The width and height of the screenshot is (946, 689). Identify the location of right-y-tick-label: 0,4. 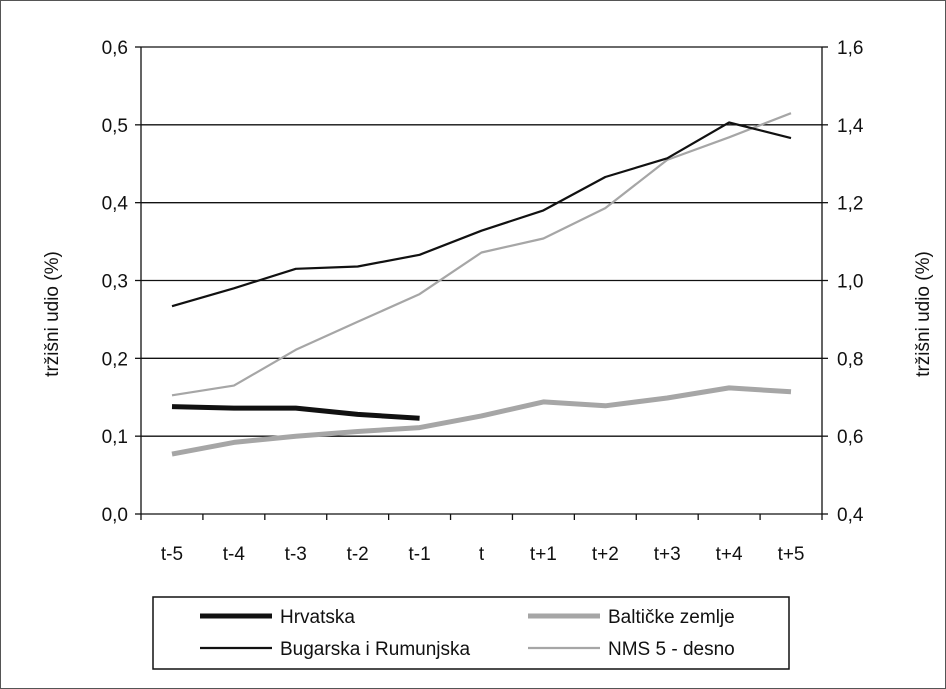
(850, 515).